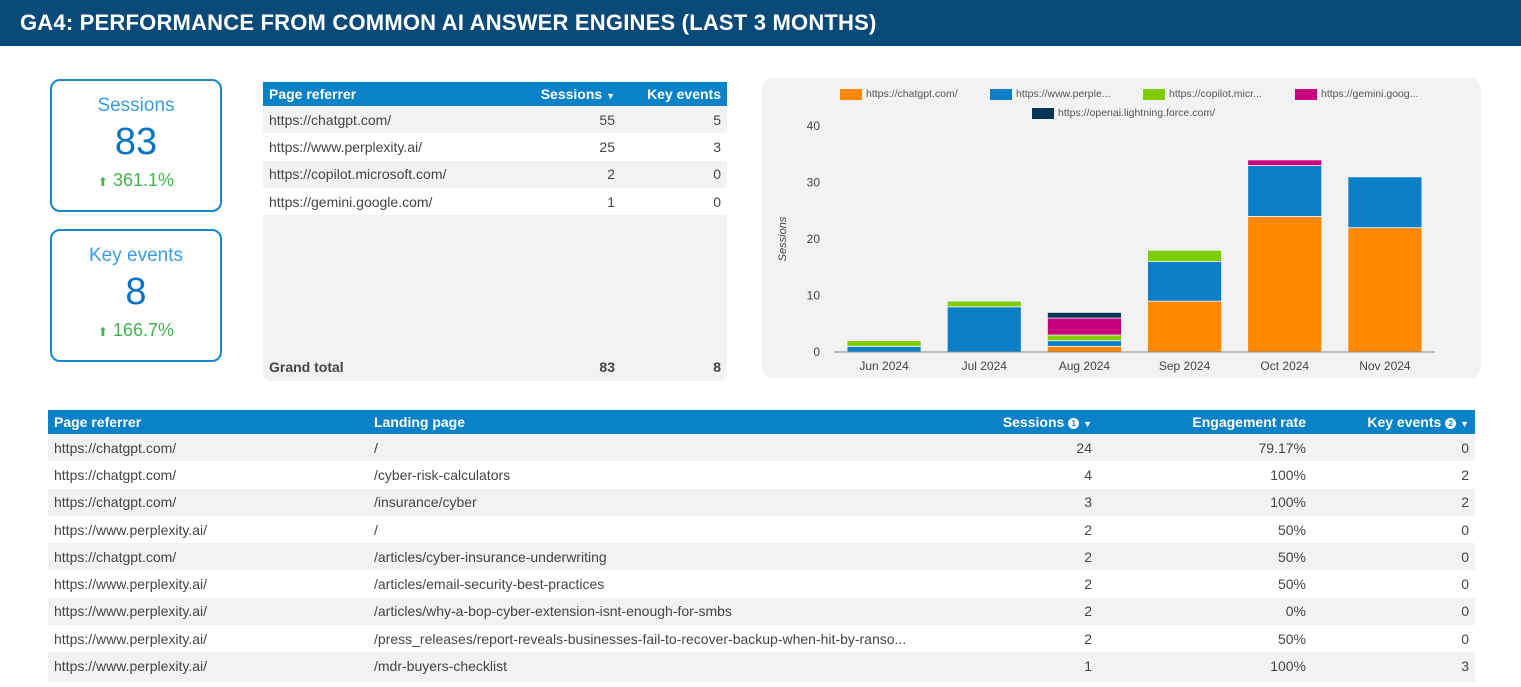 The image size is (1521, 687). Describe the element at coordinates (1284, 366) in the screenshot. I see `x-tick-label: Oct 2024` at that location.